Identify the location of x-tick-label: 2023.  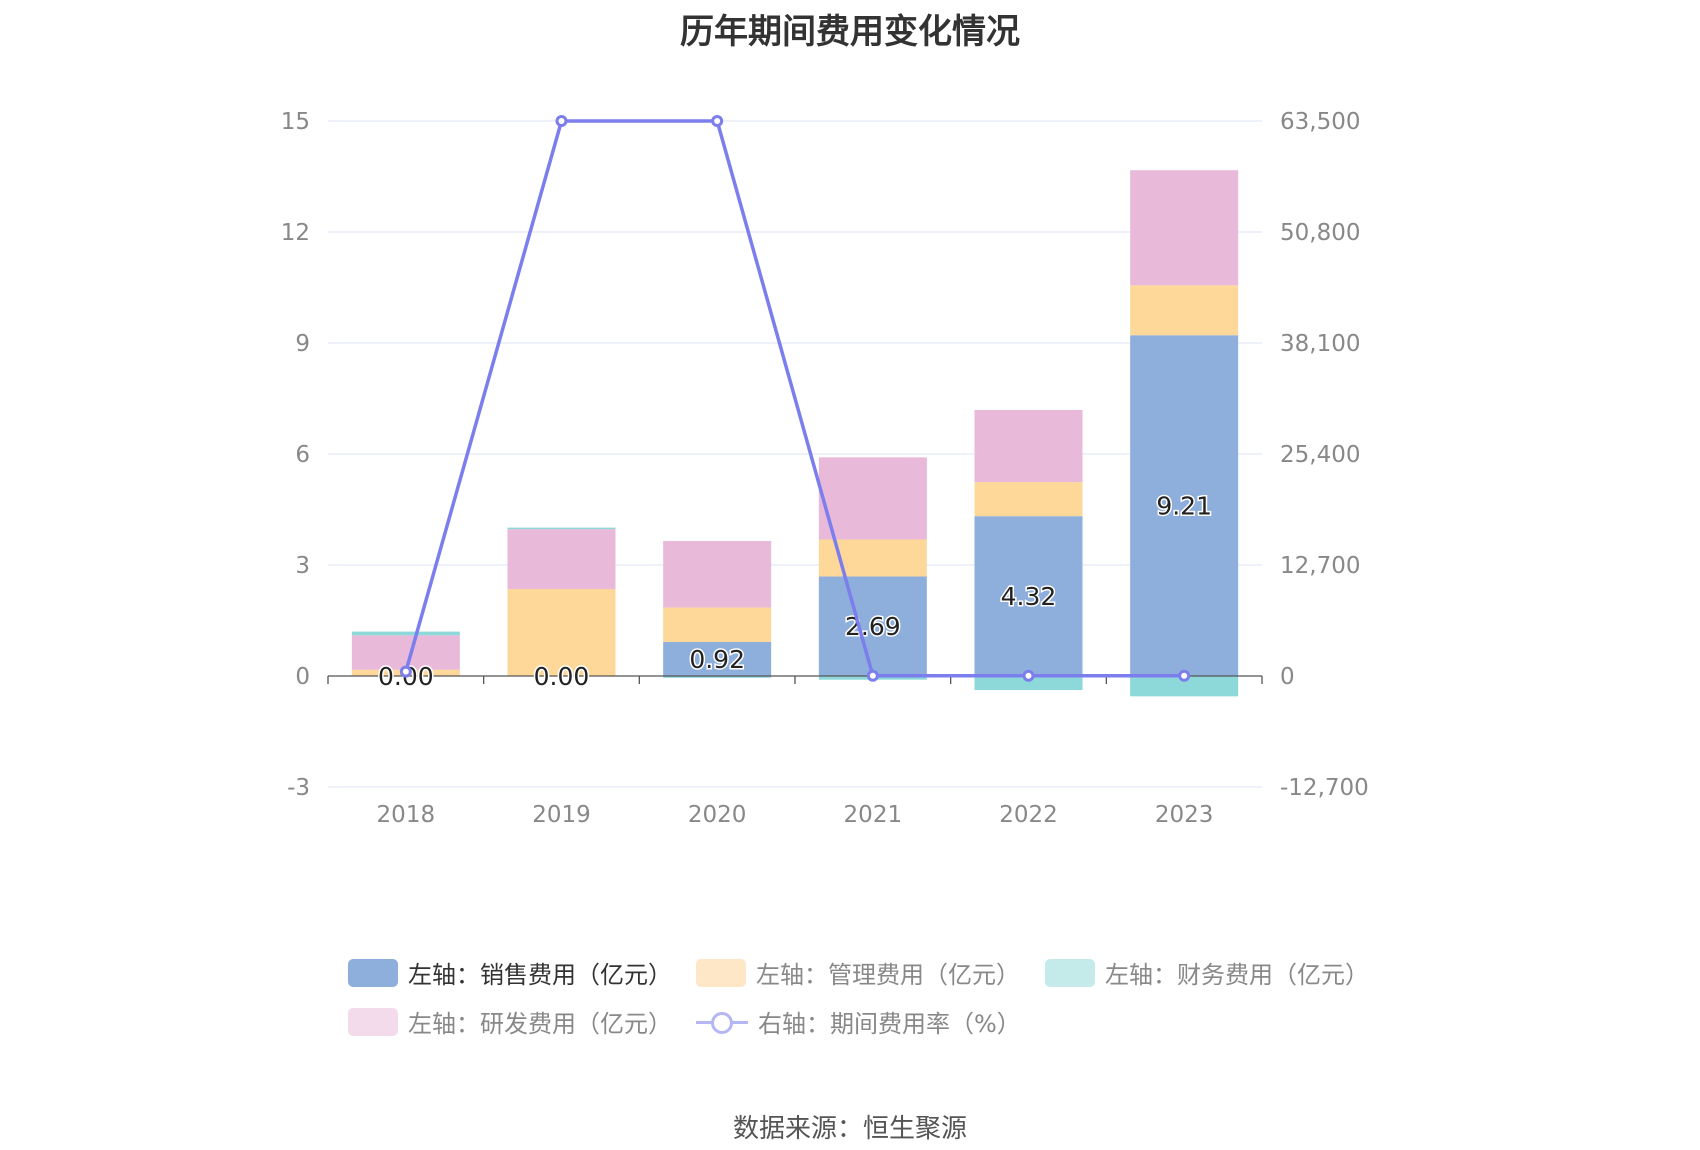
(1184, 815).